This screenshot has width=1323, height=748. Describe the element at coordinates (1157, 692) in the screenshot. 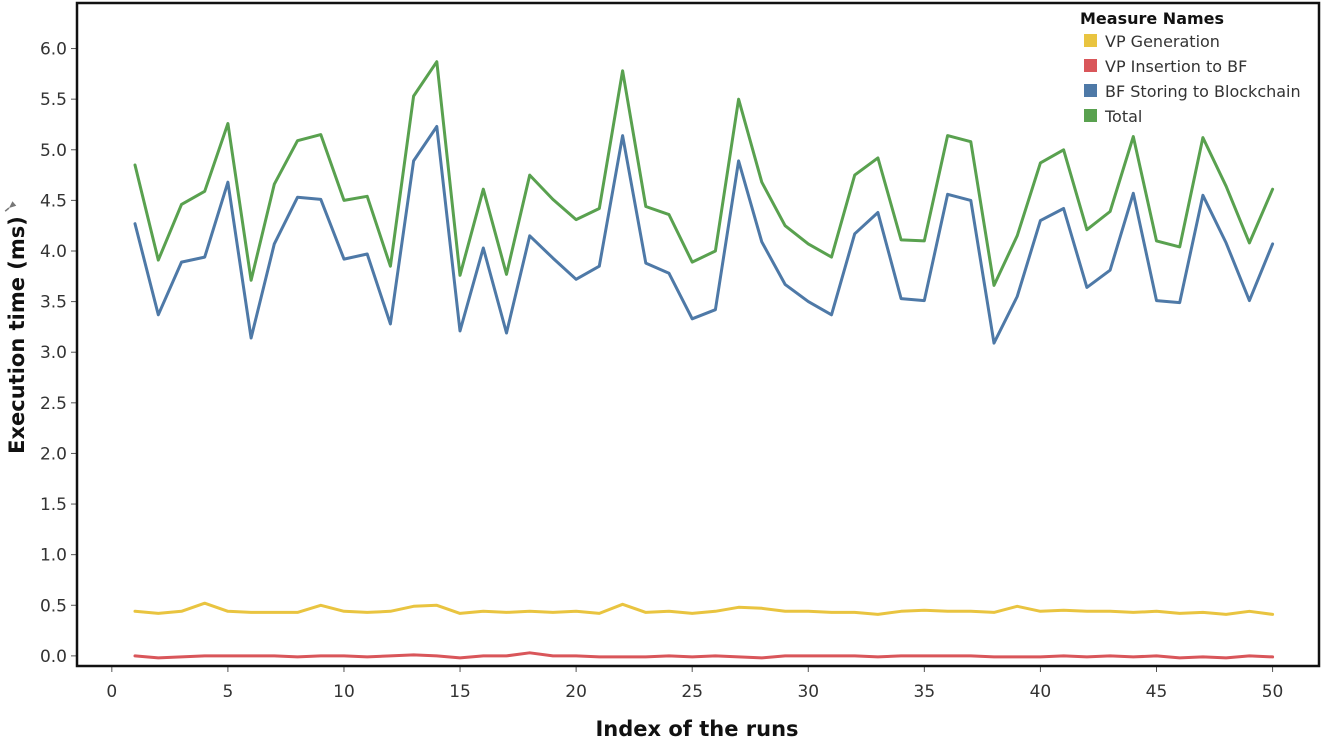

I see `x-tick-label: 45` at that location.